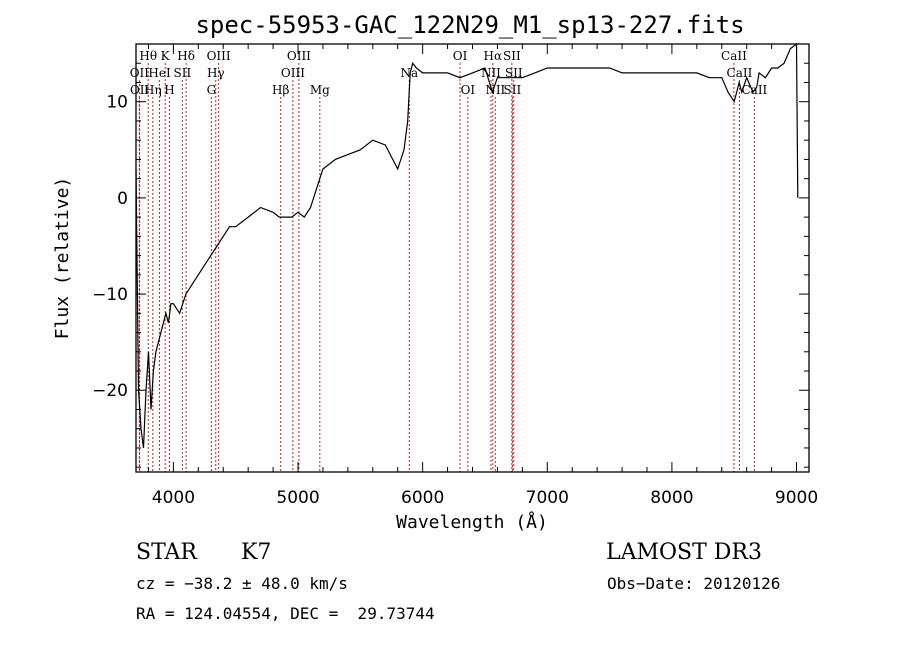  I want to click on line-label-9: OIII, so click(219, 56).